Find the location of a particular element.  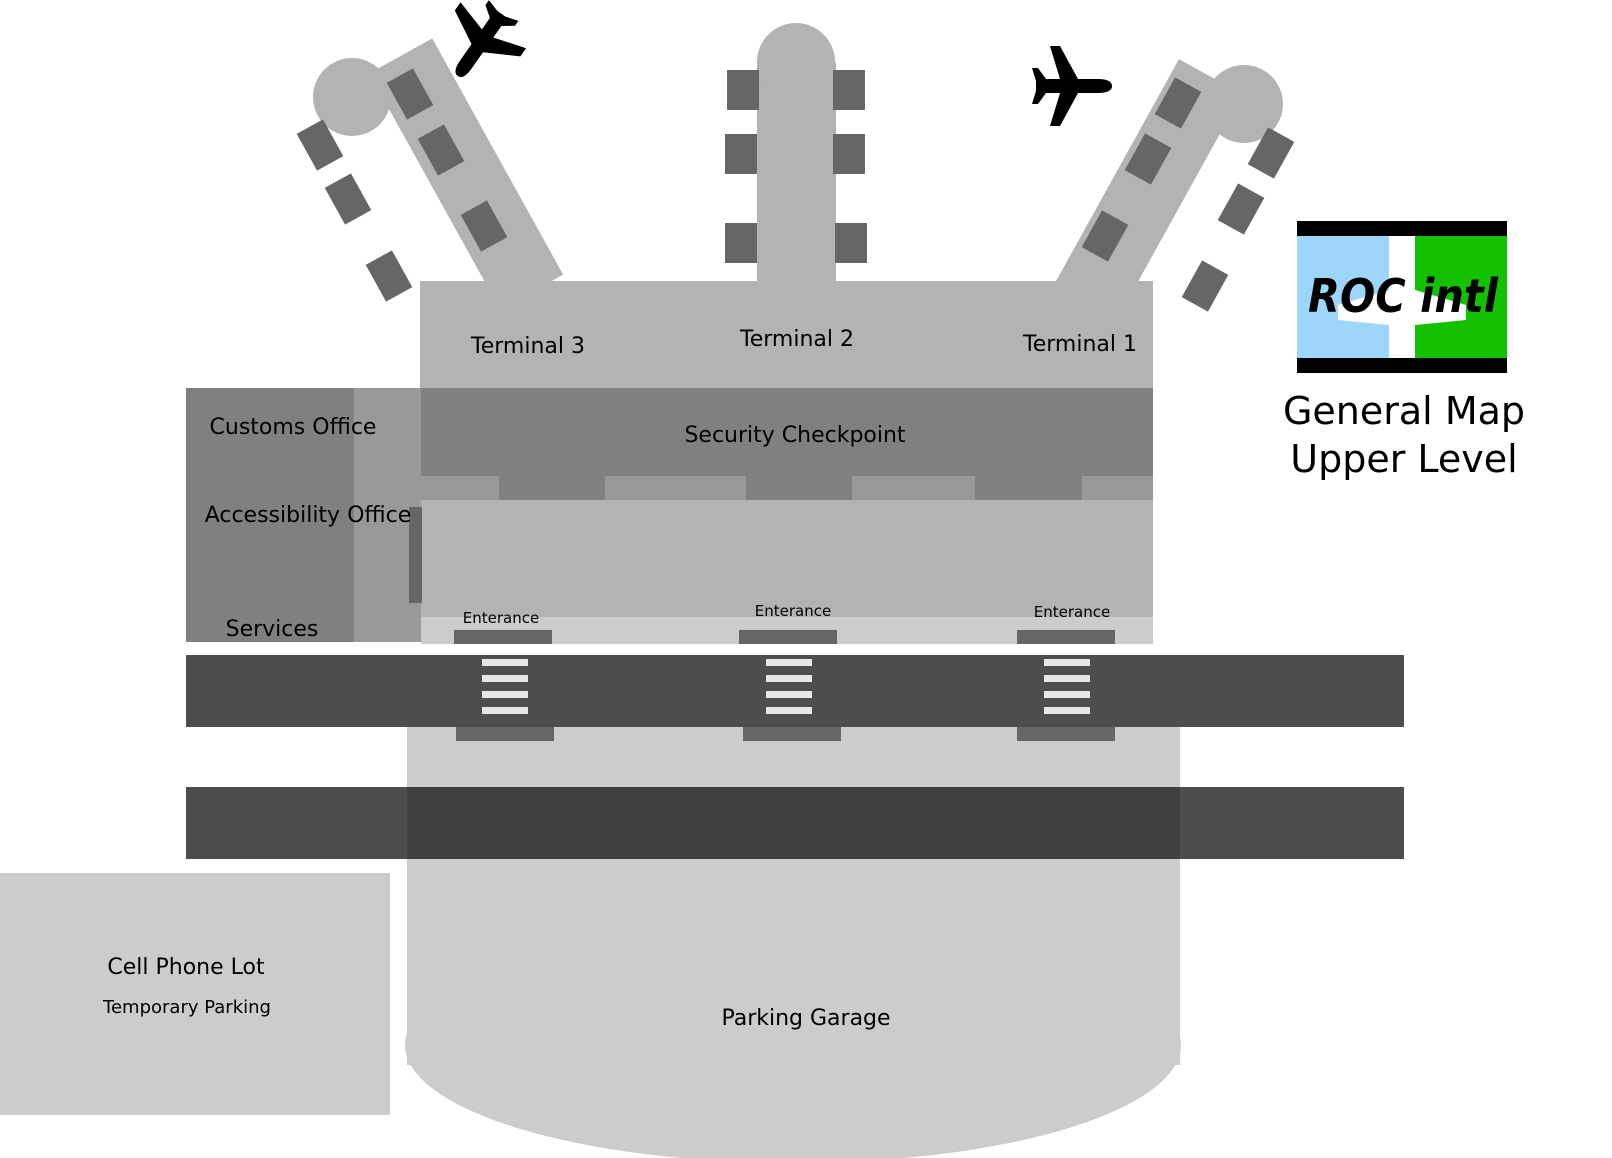

crosswalks is located at coordinates (786, 686).